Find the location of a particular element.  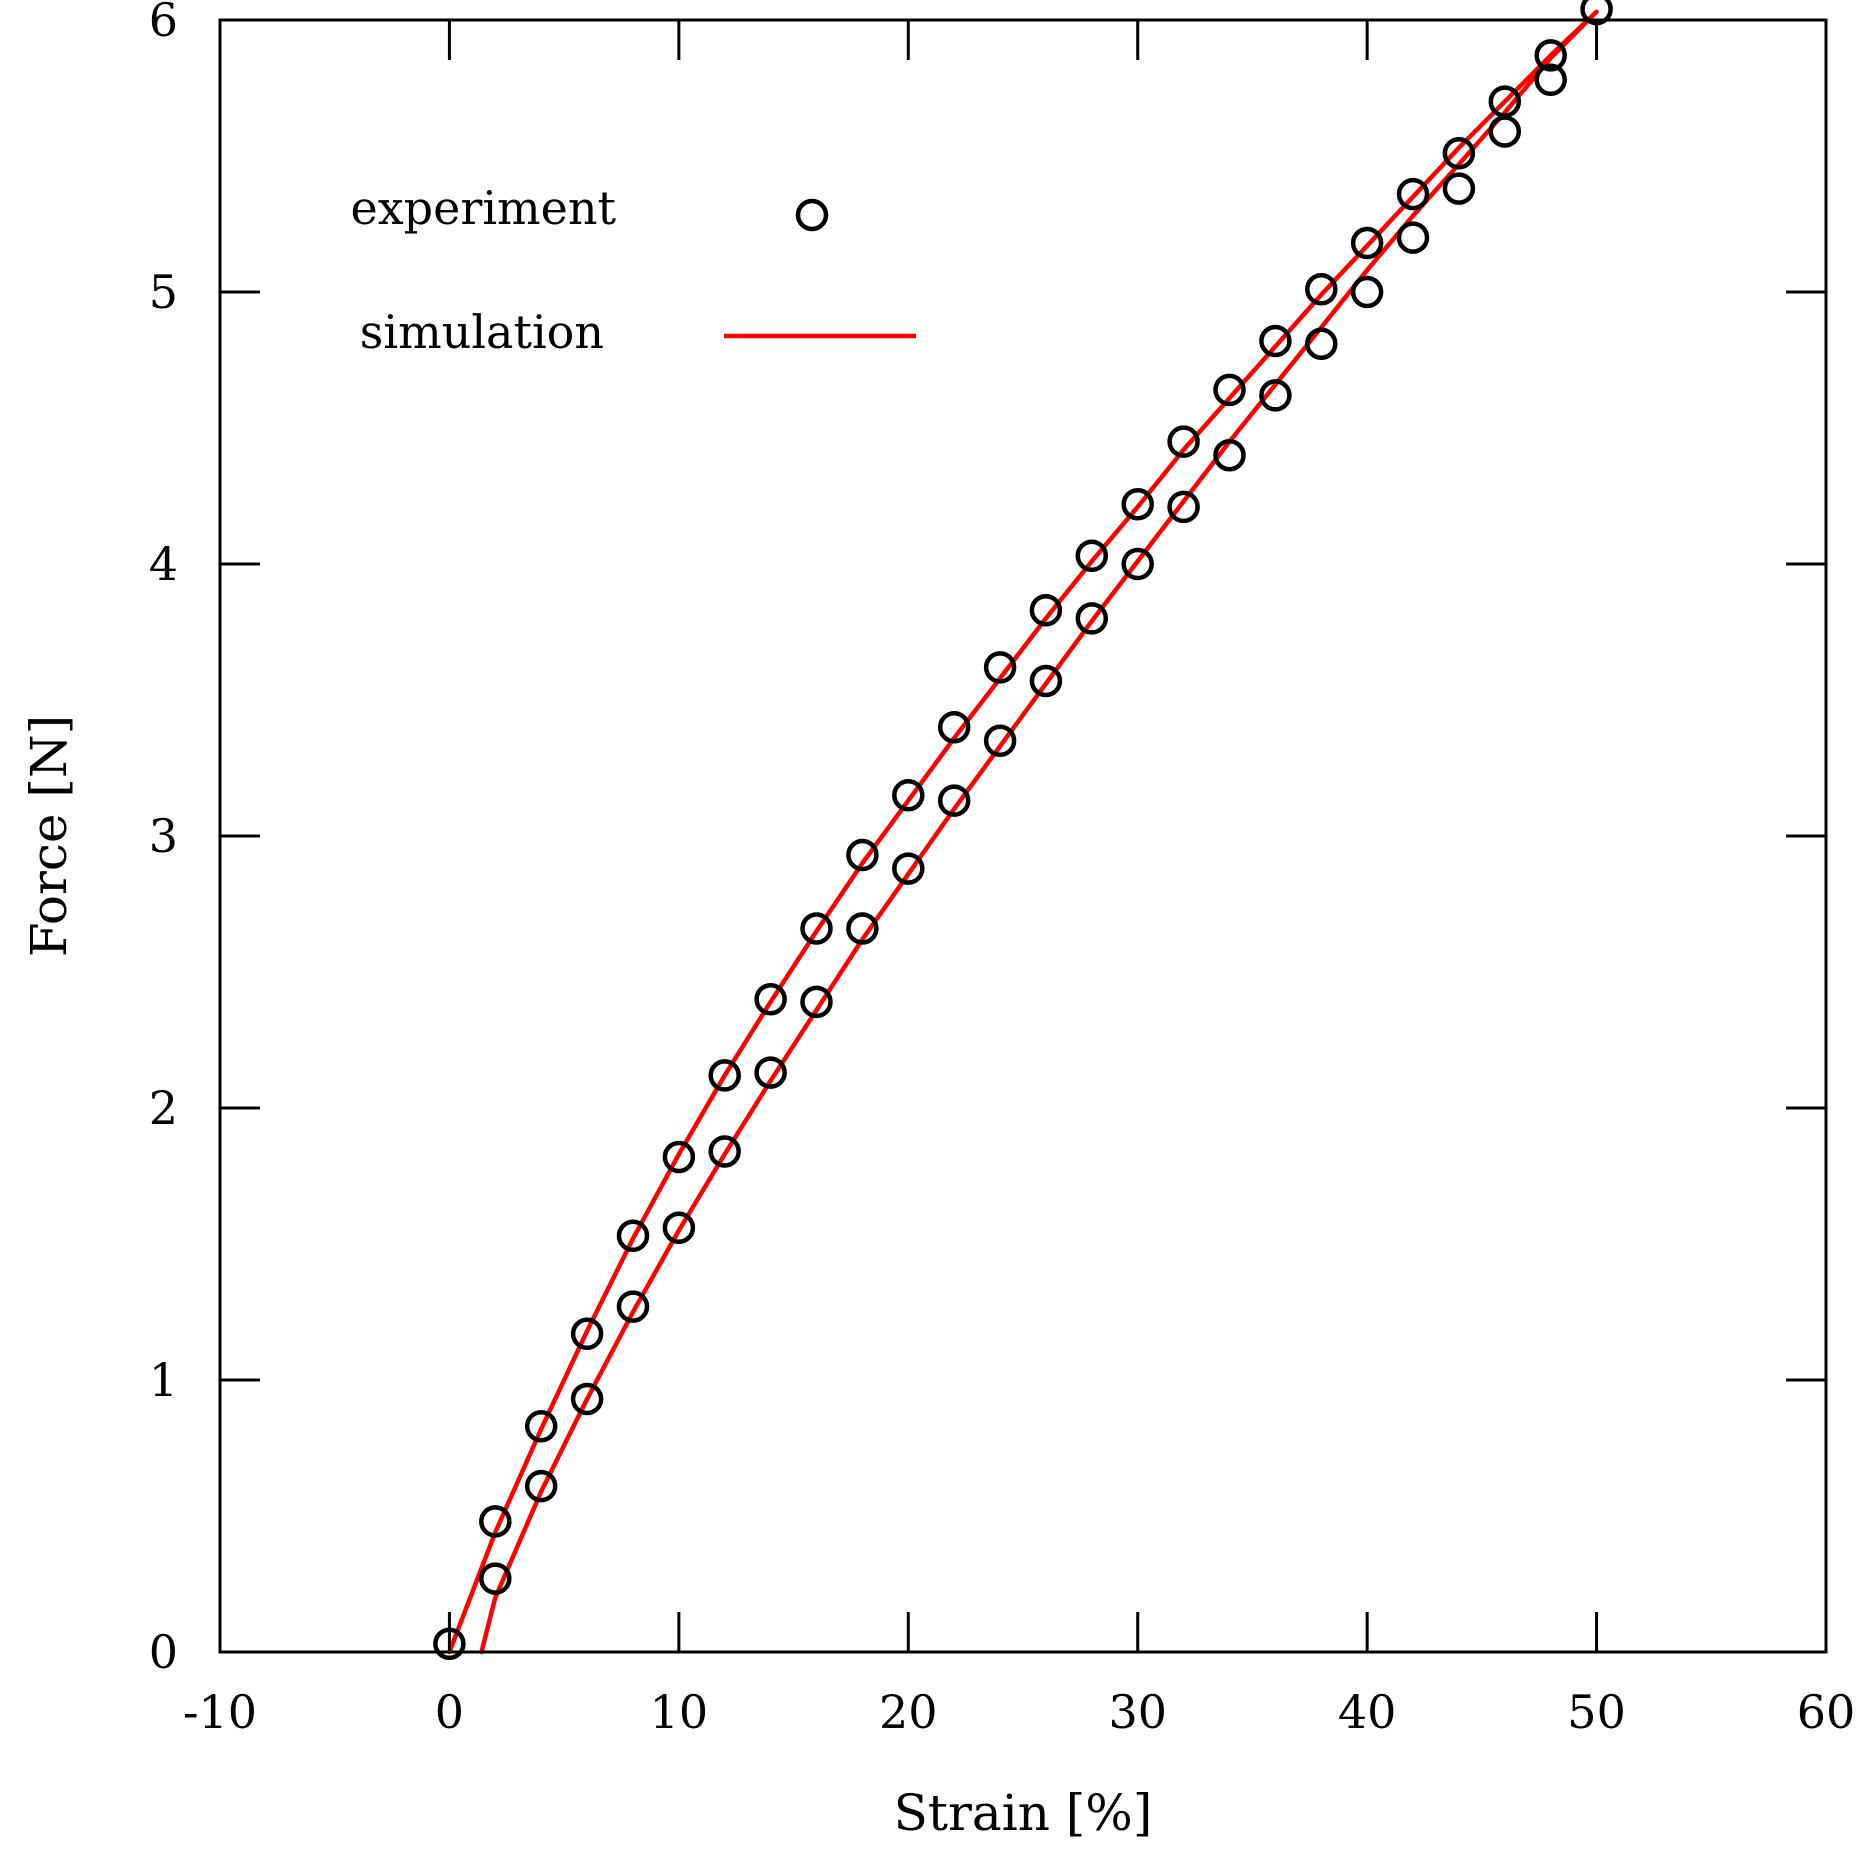

y-tick-label: 2 is located at coordinates (163, 1108).